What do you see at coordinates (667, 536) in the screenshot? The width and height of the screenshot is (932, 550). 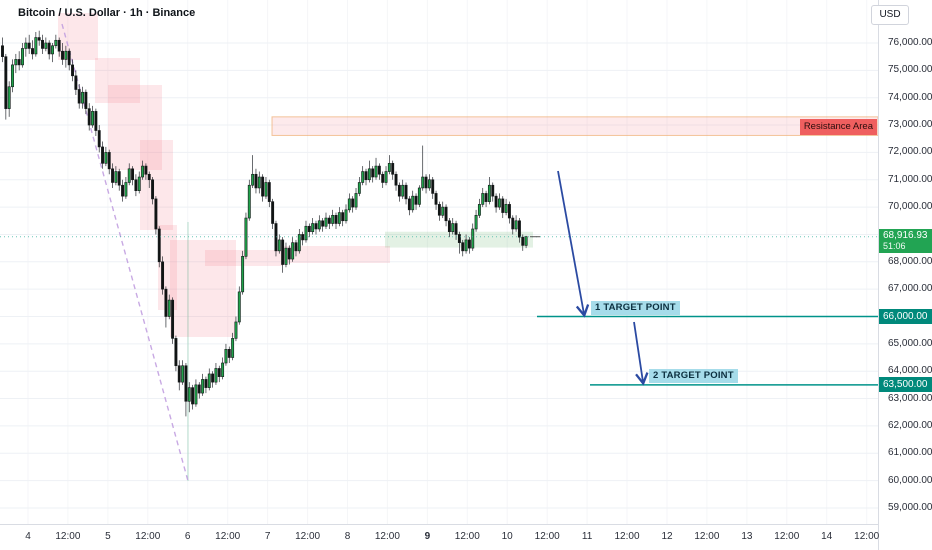 I see `time-axis-label: 12` at bounding box center [667, 536].